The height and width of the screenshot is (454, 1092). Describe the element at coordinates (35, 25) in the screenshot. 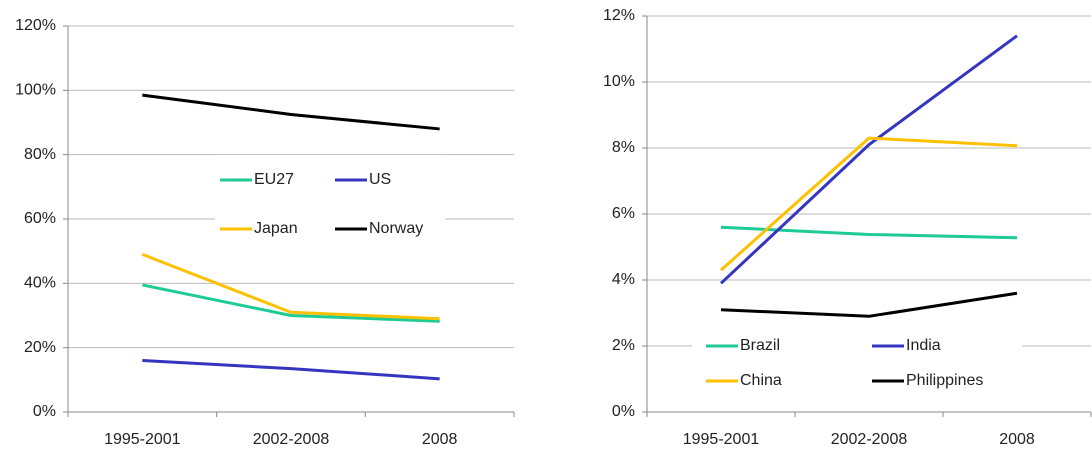

I see `y-tick-label: 120%` at that location.